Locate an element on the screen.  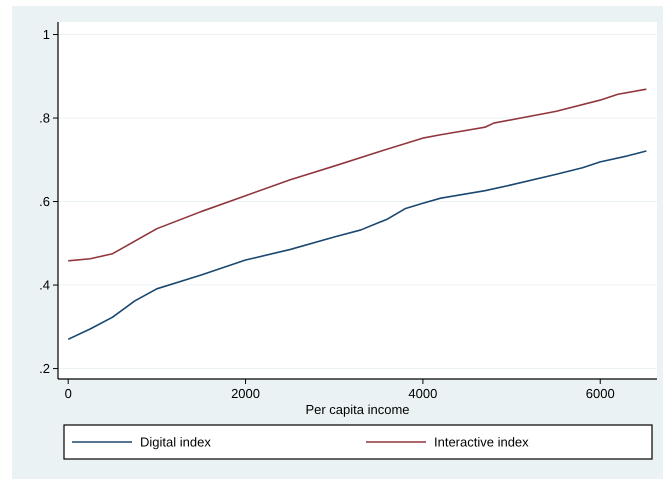
x-tick-label: 6000 is located at coordinates (600, 393).